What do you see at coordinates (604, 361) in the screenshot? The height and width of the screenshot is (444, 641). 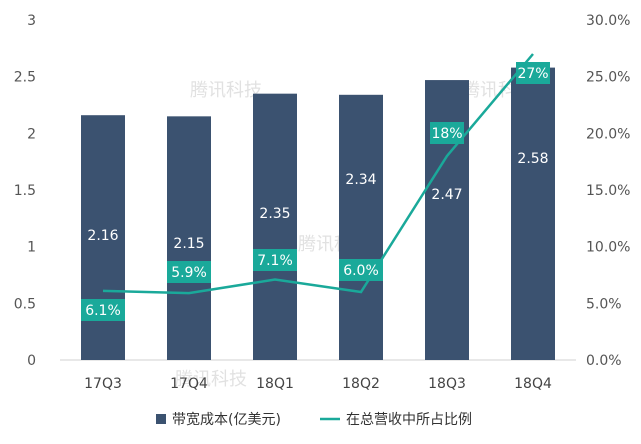 I see `right-tick-label: 0.0%` at bounding box center [604, 361].